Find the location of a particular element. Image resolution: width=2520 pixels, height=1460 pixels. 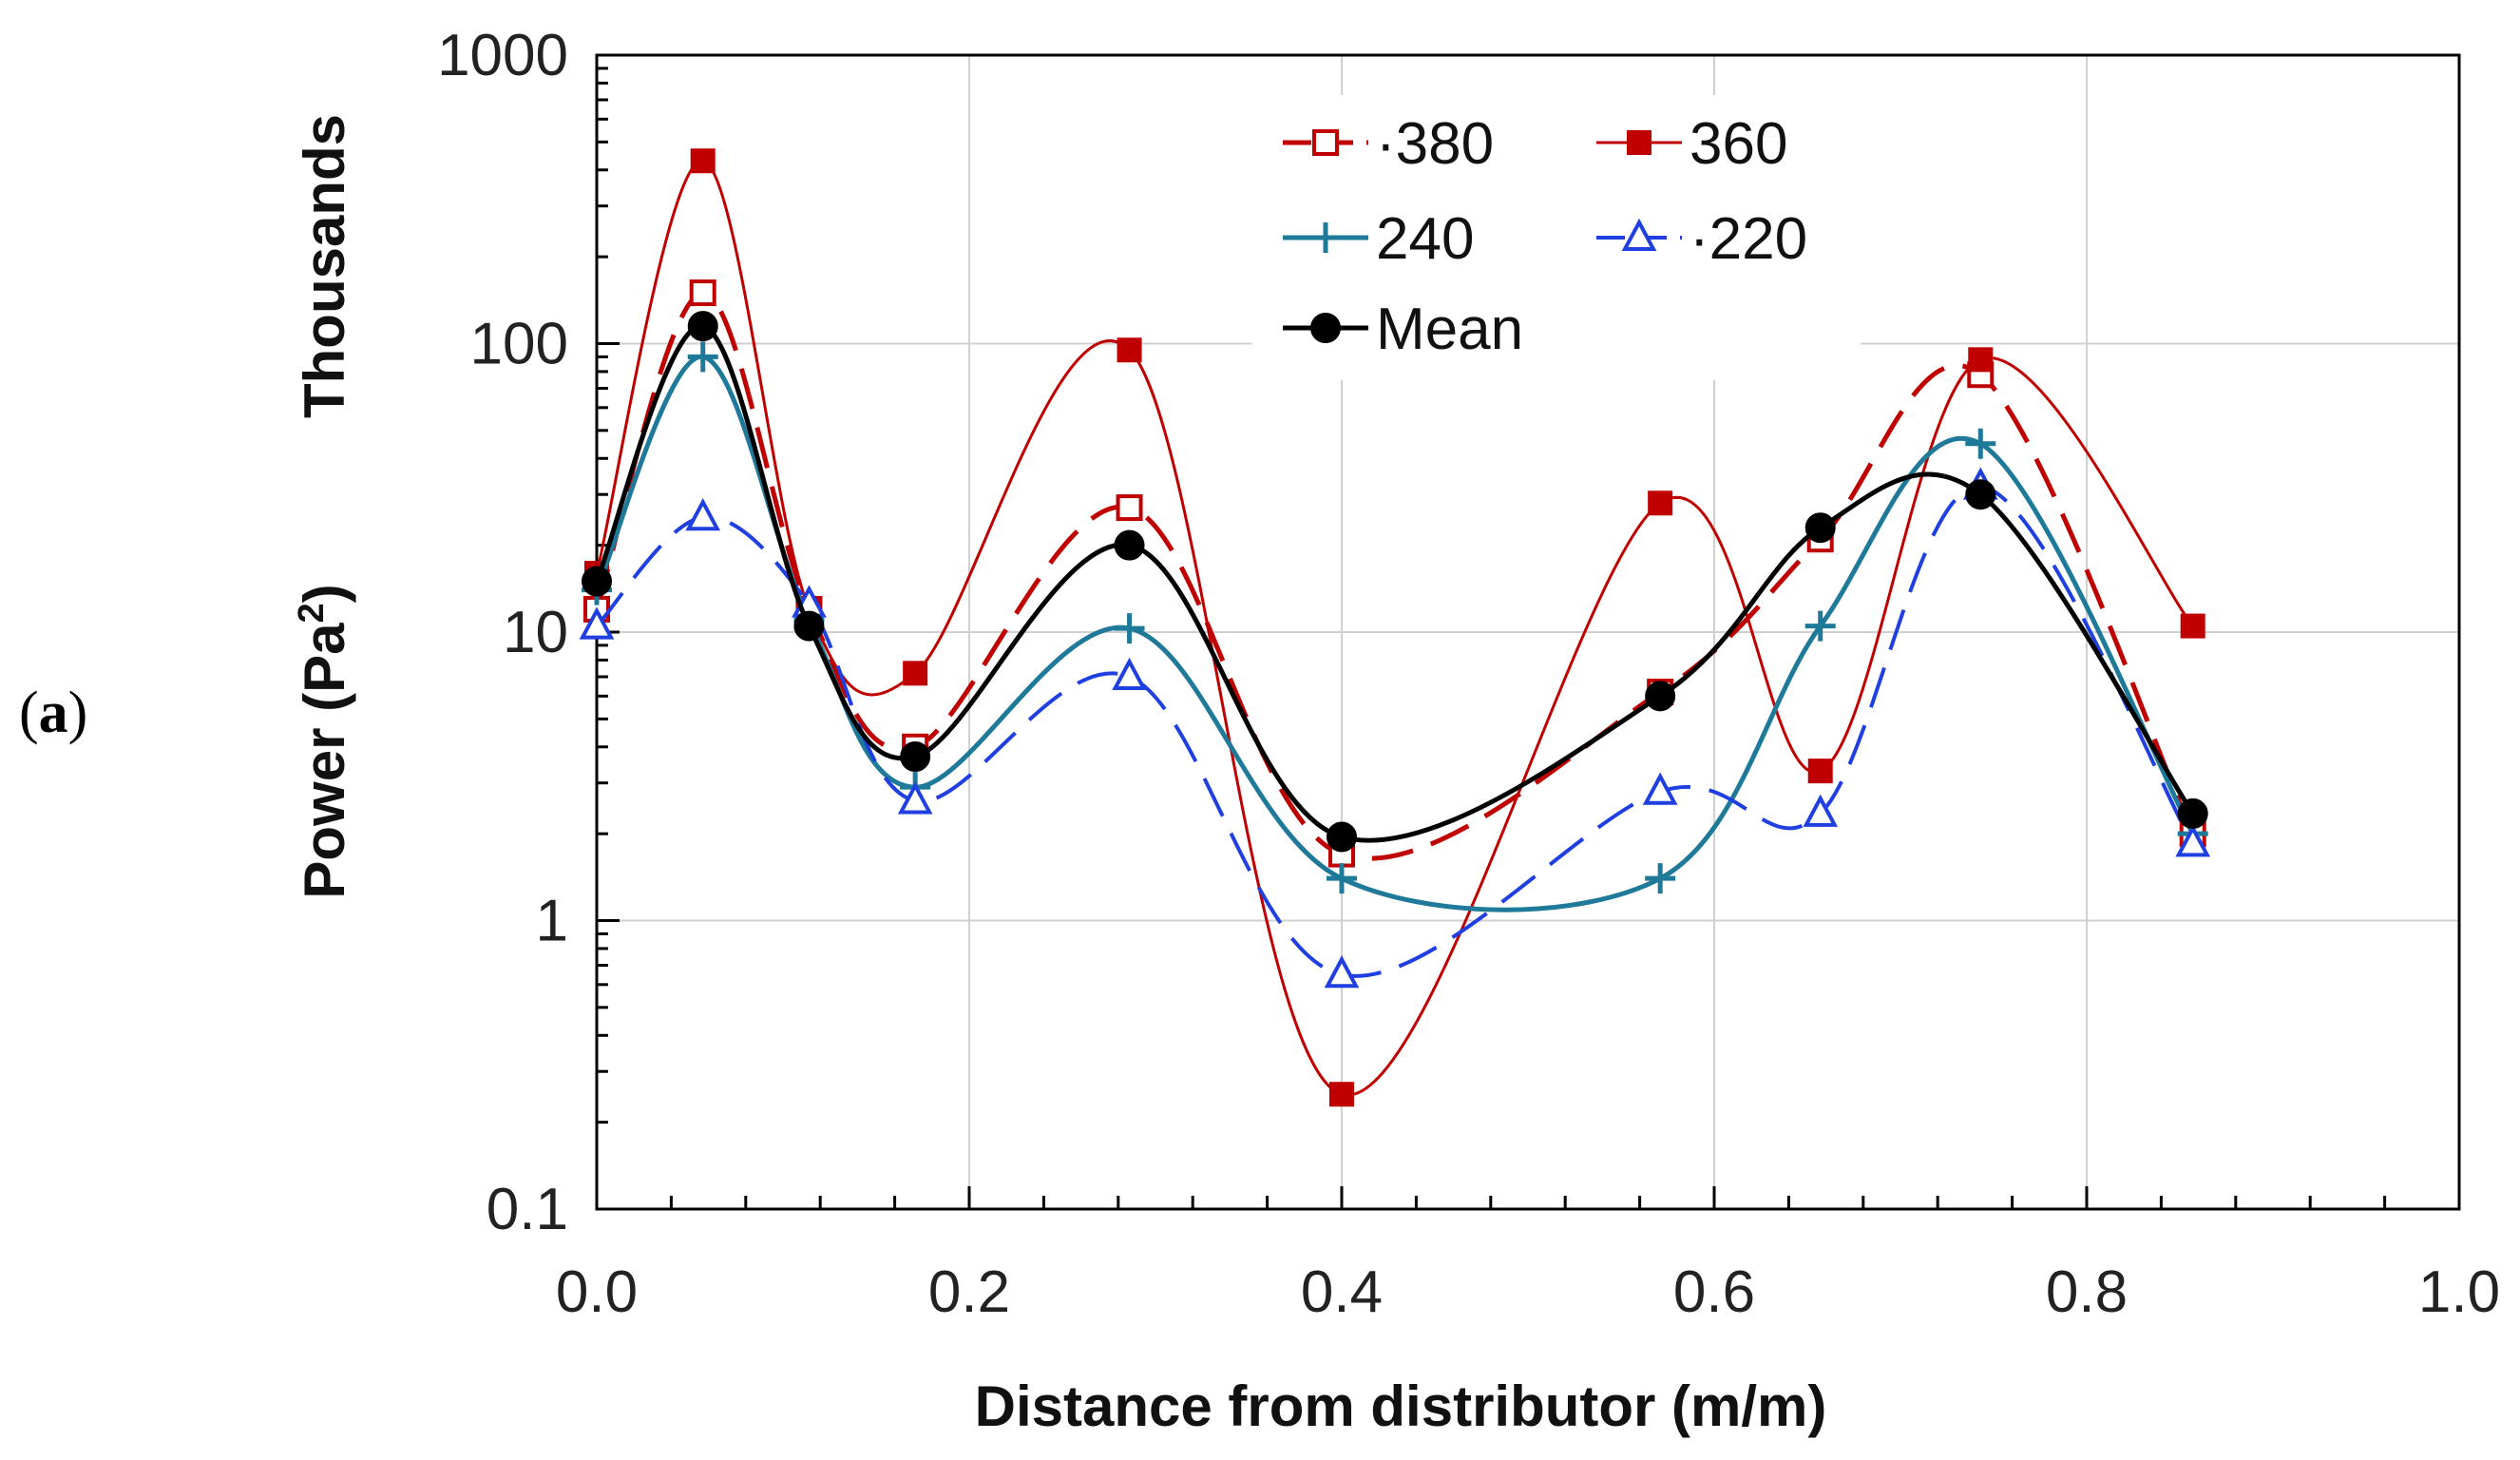

y-axis-units: Thousands is located at coordinates (324, 266).